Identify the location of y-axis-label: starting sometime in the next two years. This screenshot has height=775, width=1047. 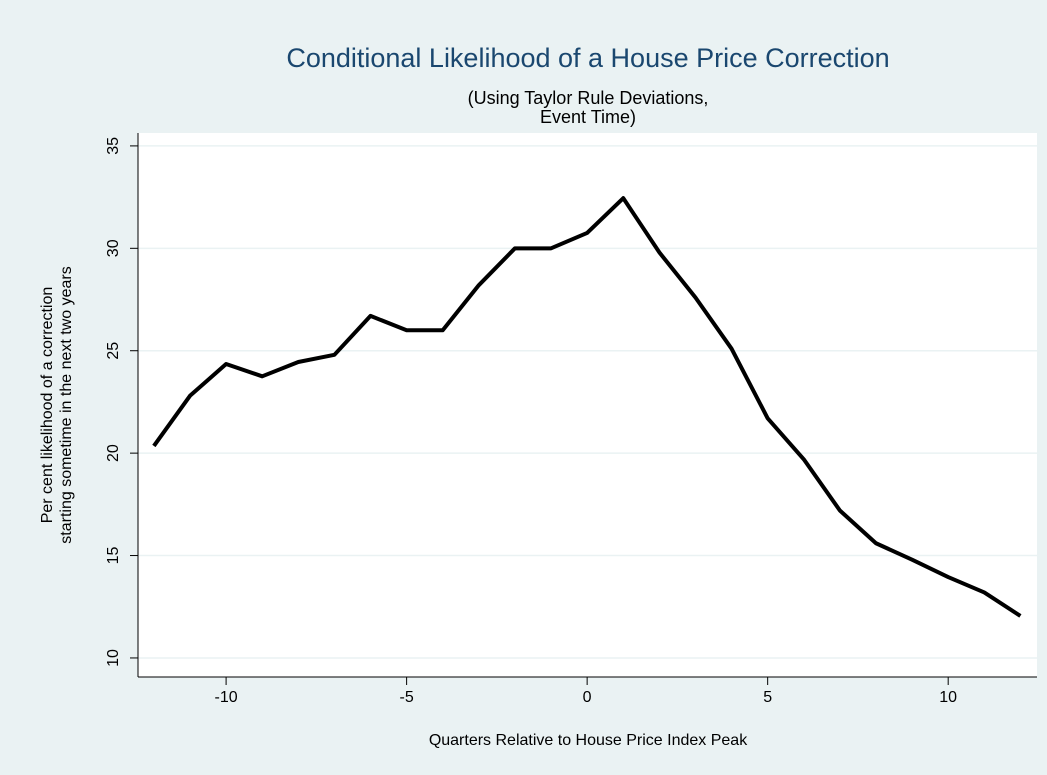
(66, 404).